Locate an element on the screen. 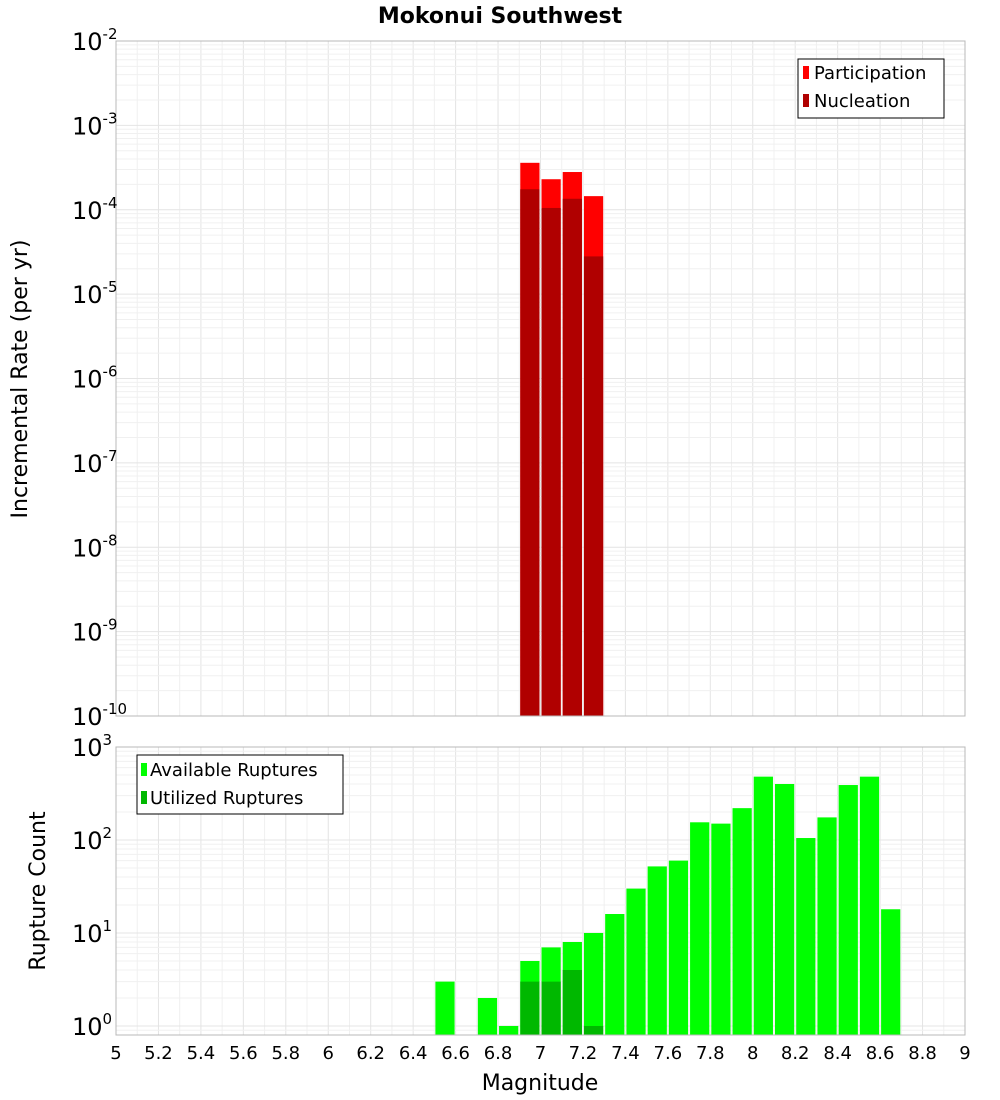 The width and height of the screenshot is (1000, 1100). y-tick-label: 10⁰ is located at coordinates (92, 1025).